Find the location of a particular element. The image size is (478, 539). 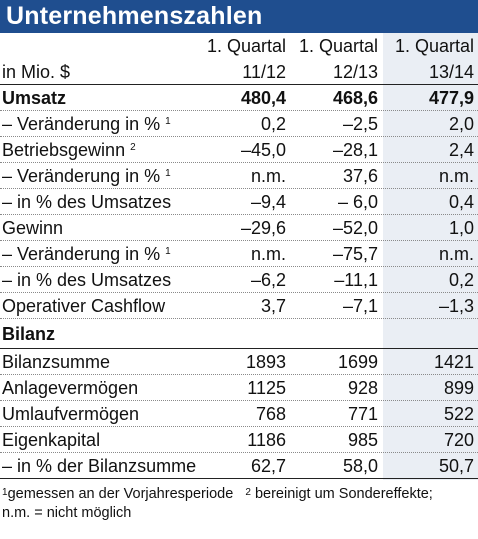

cell-value: 768 is located at coordinates (270, 414).